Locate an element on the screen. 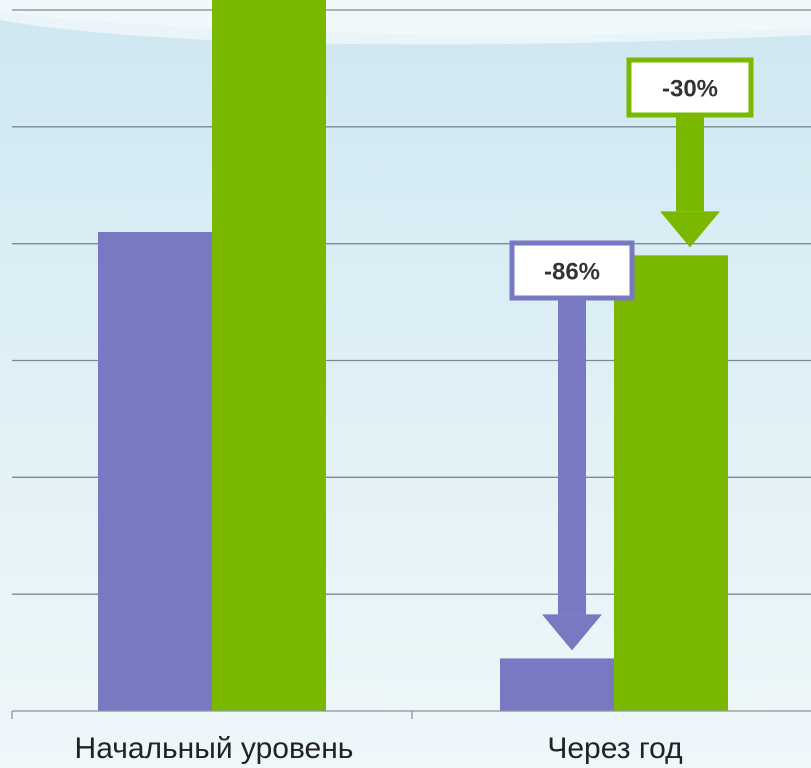 The height and width of the screenshot is (768, 811). x-tick-label-0: Начальный уровень is located at coordinates (214, 748).